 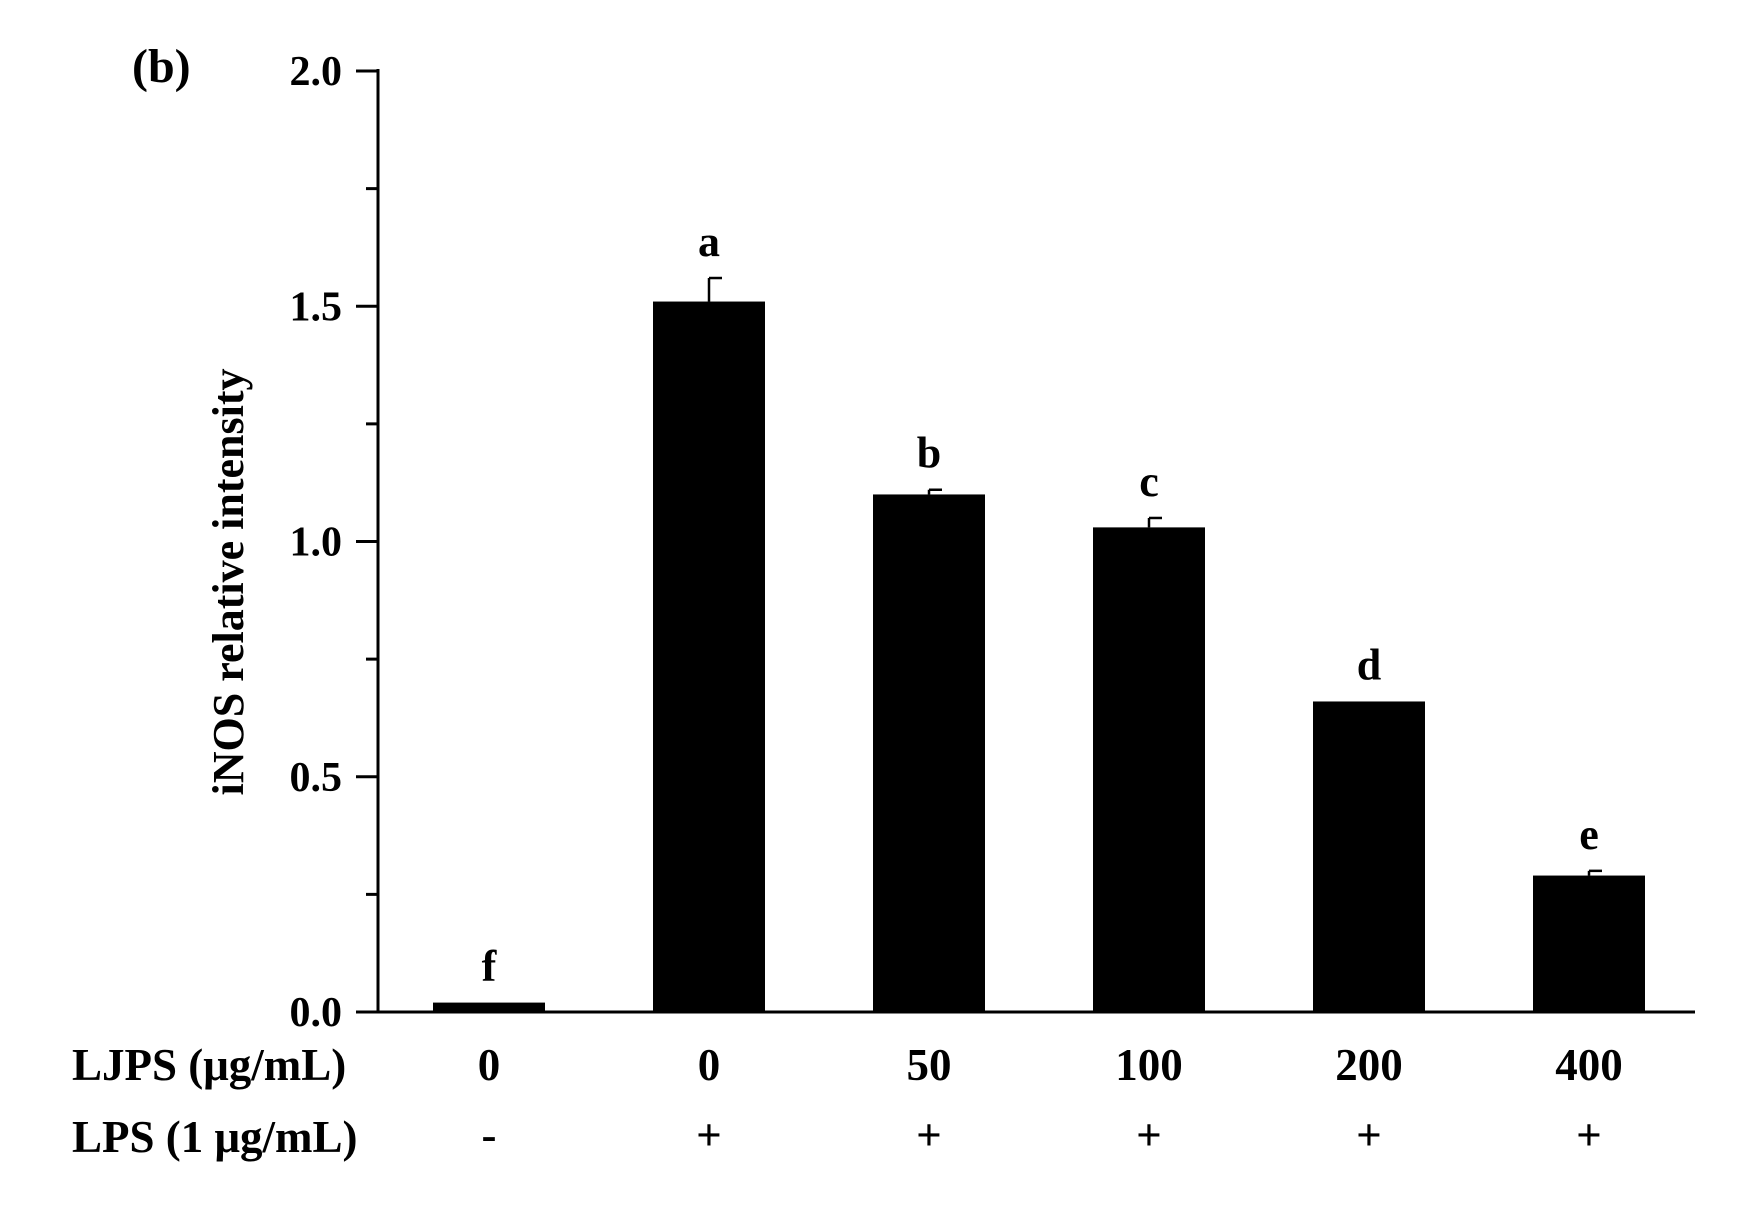 I want to click on y-ticks-group: 0.0 0.5 1.0 1.5 2.0, so click(x=334, y=542).